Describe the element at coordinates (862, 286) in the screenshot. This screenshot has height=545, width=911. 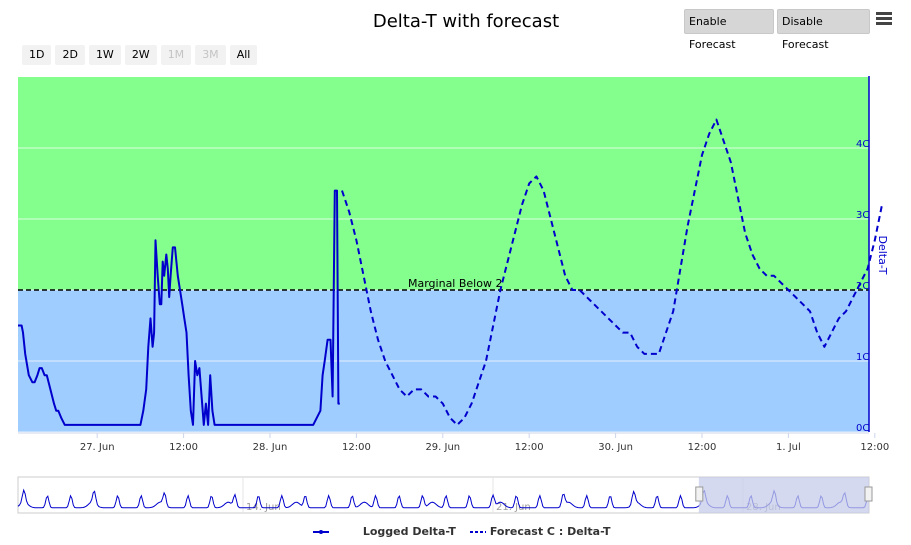
I see `y-tick-label-2: 2C` at that location.